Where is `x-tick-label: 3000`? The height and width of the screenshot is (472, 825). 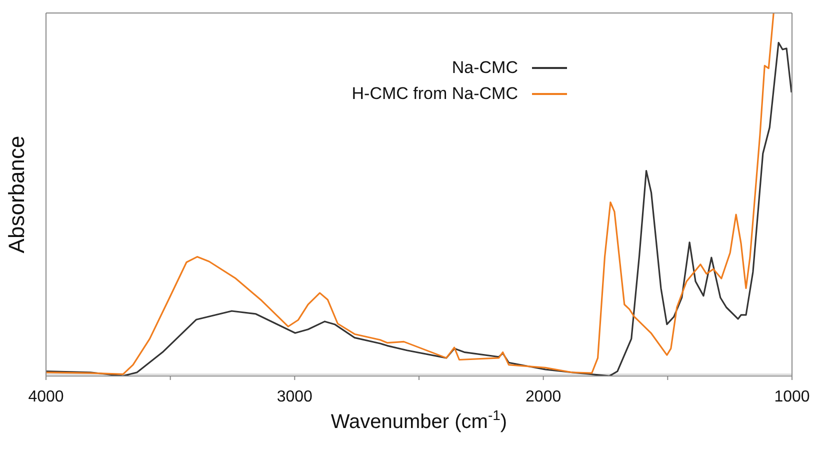 x-tick-label: 3000 is located at coordinates (294, 397).